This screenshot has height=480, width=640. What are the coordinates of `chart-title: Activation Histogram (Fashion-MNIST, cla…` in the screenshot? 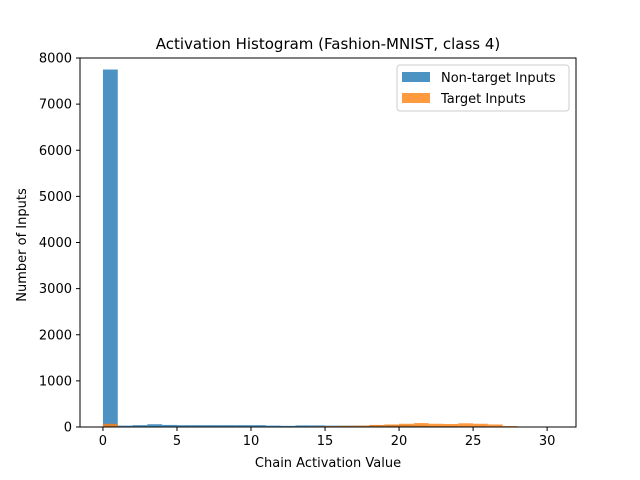 It's located at (328, 44).